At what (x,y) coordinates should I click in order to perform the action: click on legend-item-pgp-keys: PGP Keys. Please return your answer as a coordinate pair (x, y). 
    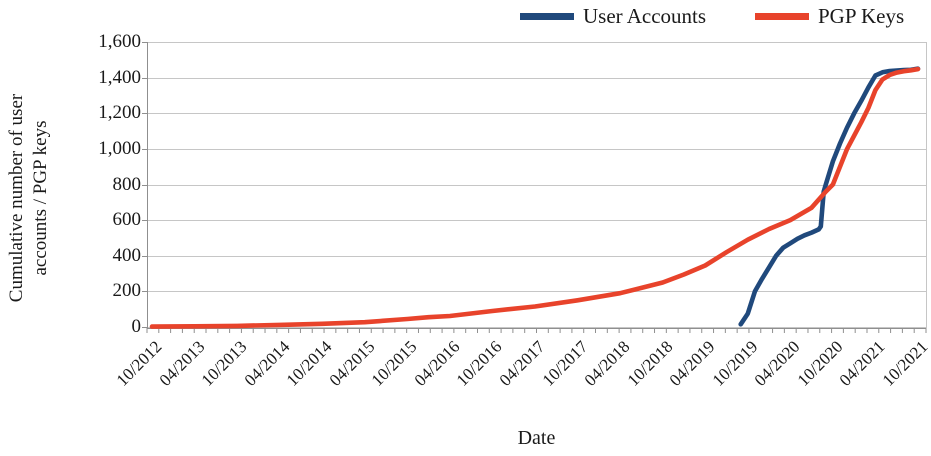
    Looking at the image, I should click on (829, 16).